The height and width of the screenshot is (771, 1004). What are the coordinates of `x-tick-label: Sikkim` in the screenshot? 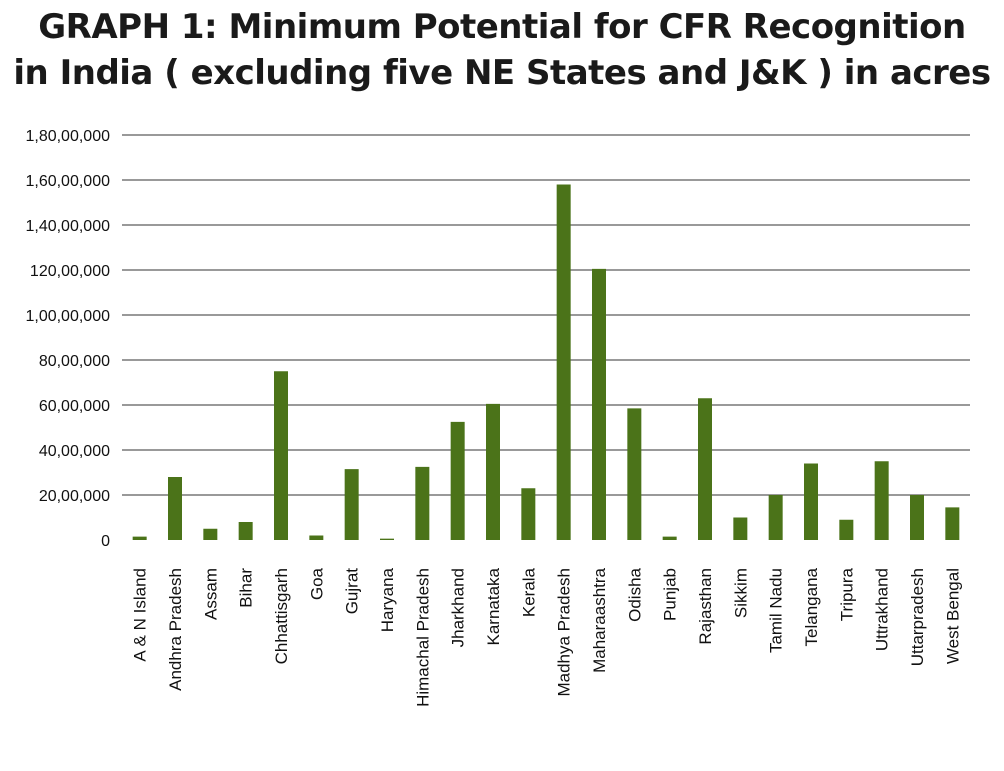 It's located at (740, 593).